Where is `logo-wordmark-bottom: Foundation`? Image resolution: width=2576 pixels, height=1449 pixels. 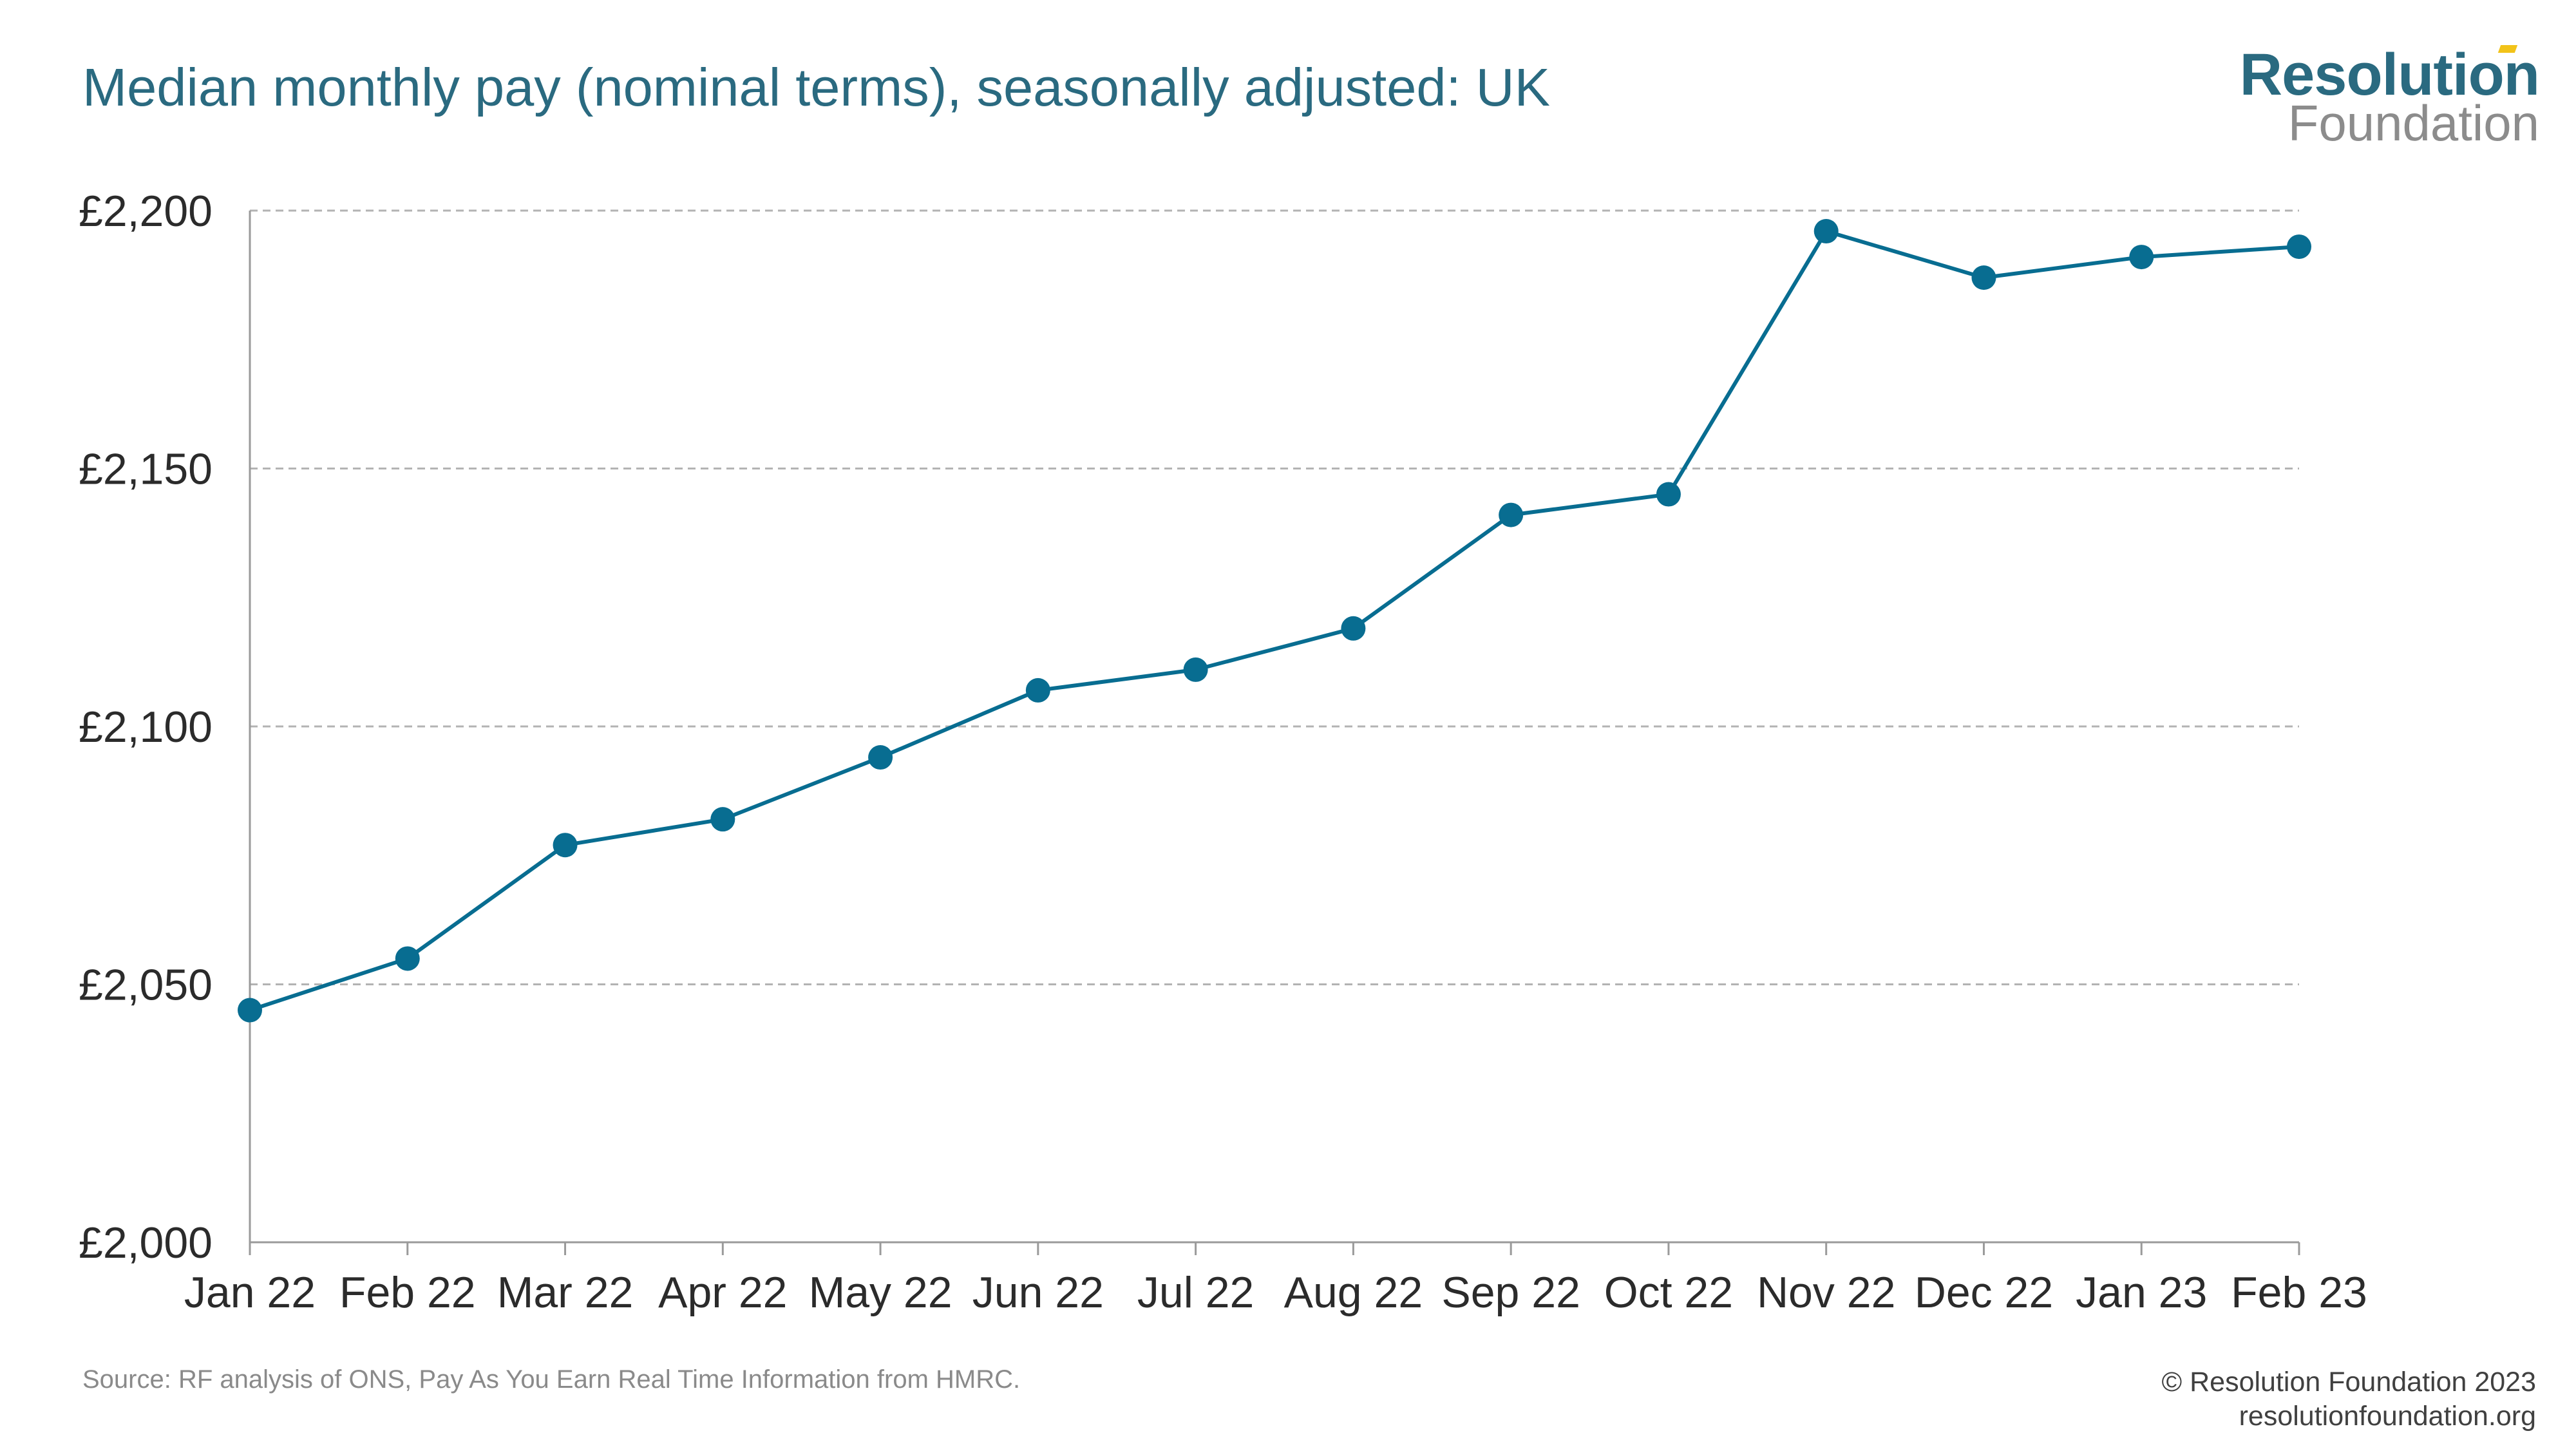 logo-wordmark-bottom: Foundation is located at coordinates (2413, 123).